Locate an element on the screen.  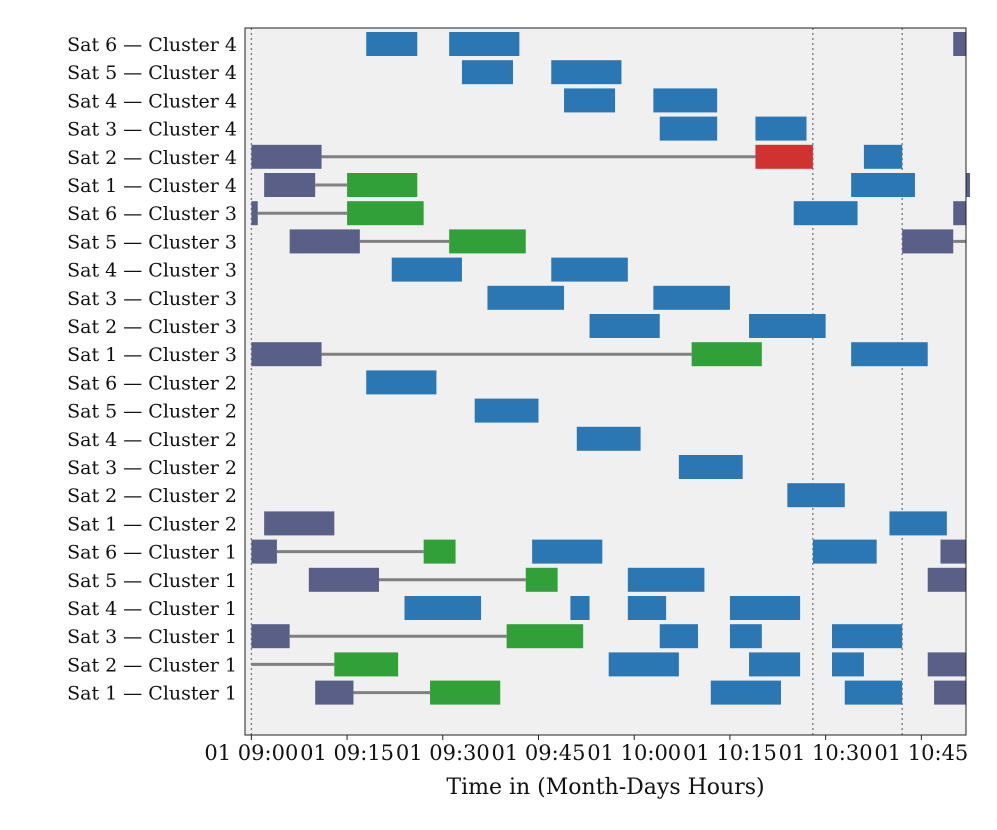
x-tick-label: 01 09:45 is located at coordinates (539, 753).